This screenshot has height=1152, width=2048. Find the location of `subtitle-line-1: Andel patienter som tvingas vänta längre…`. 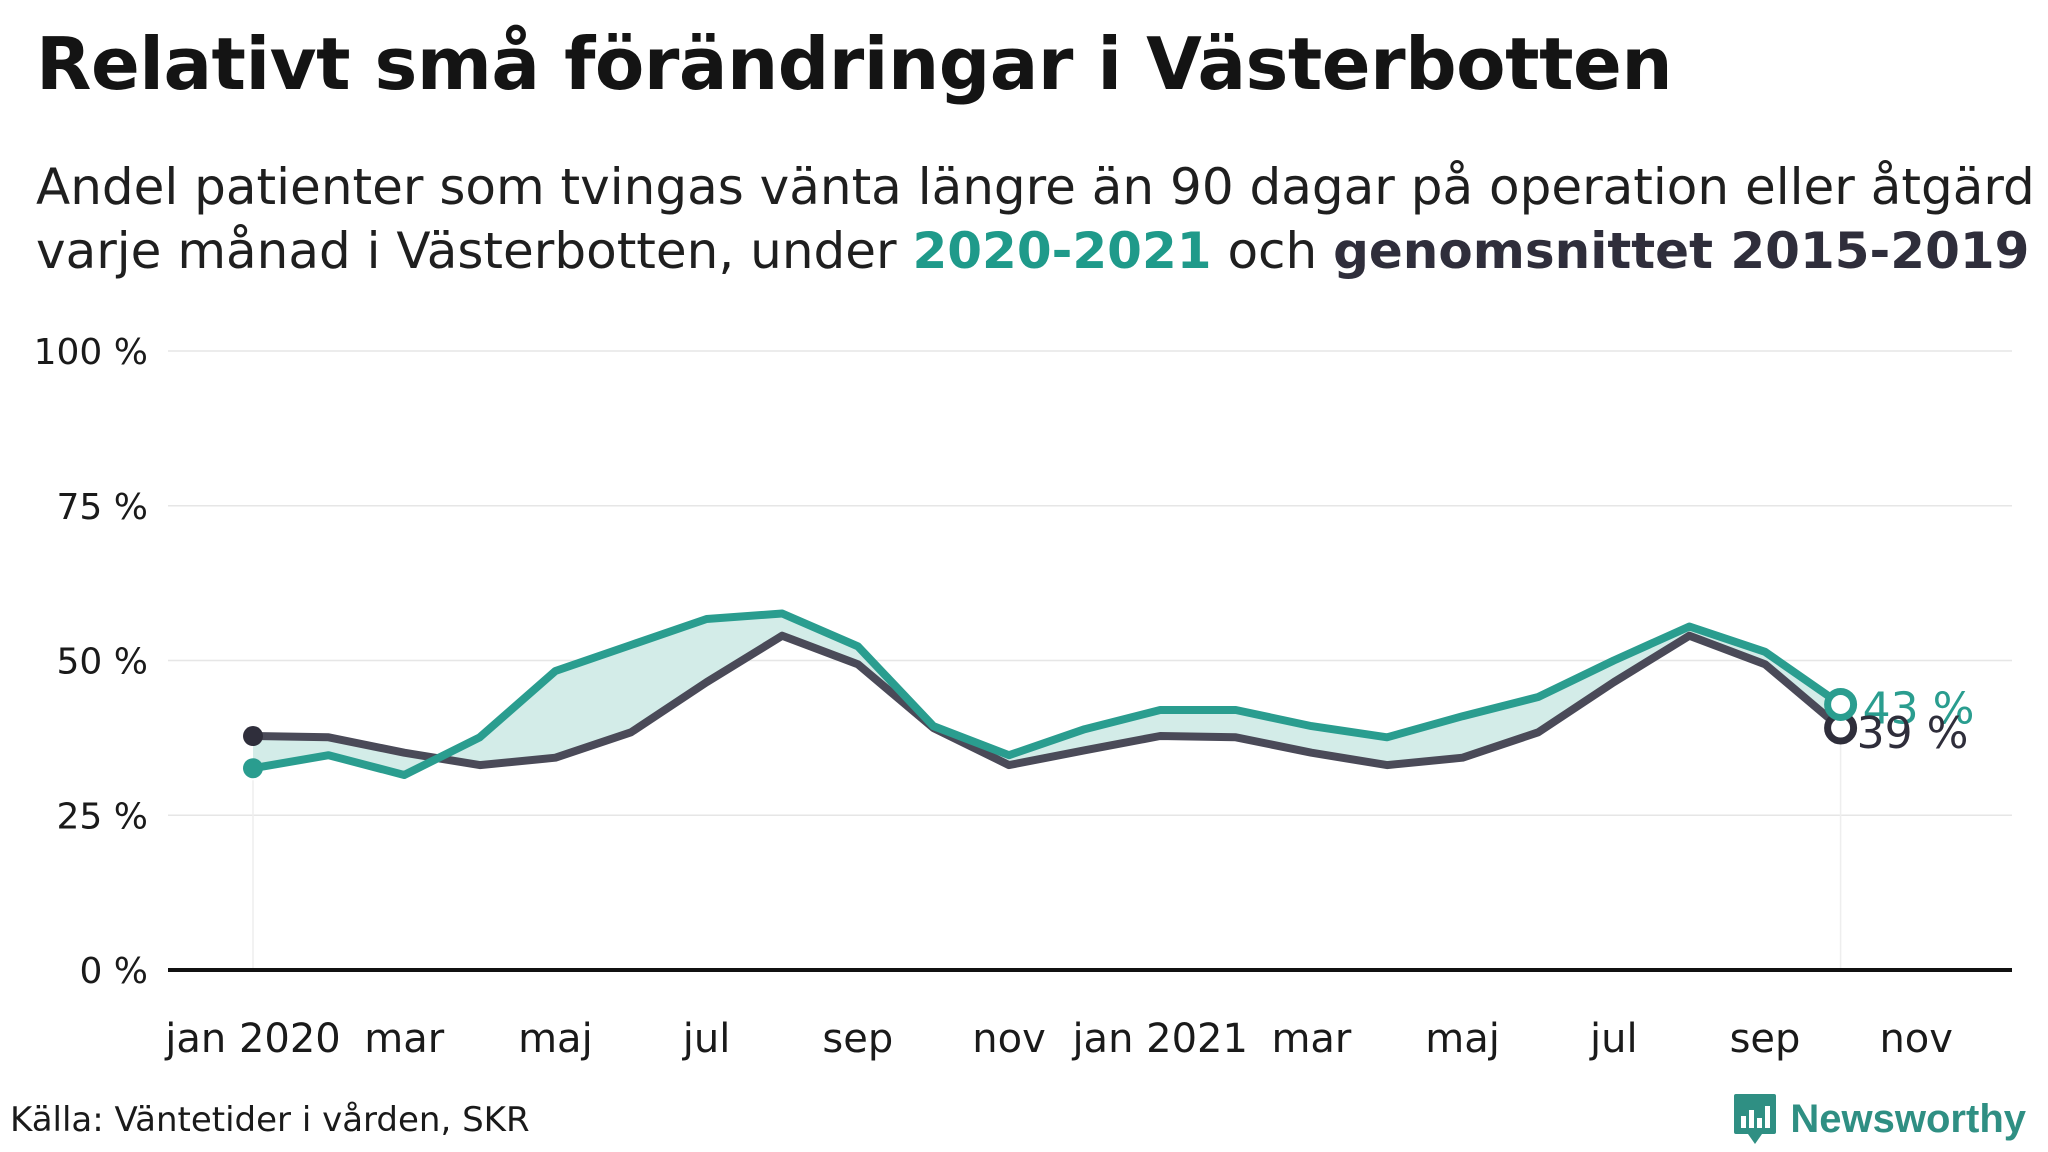

subtitle-line-1: Andel patienter som tvingas vänta längre… is located at coordinates (1035, 187).